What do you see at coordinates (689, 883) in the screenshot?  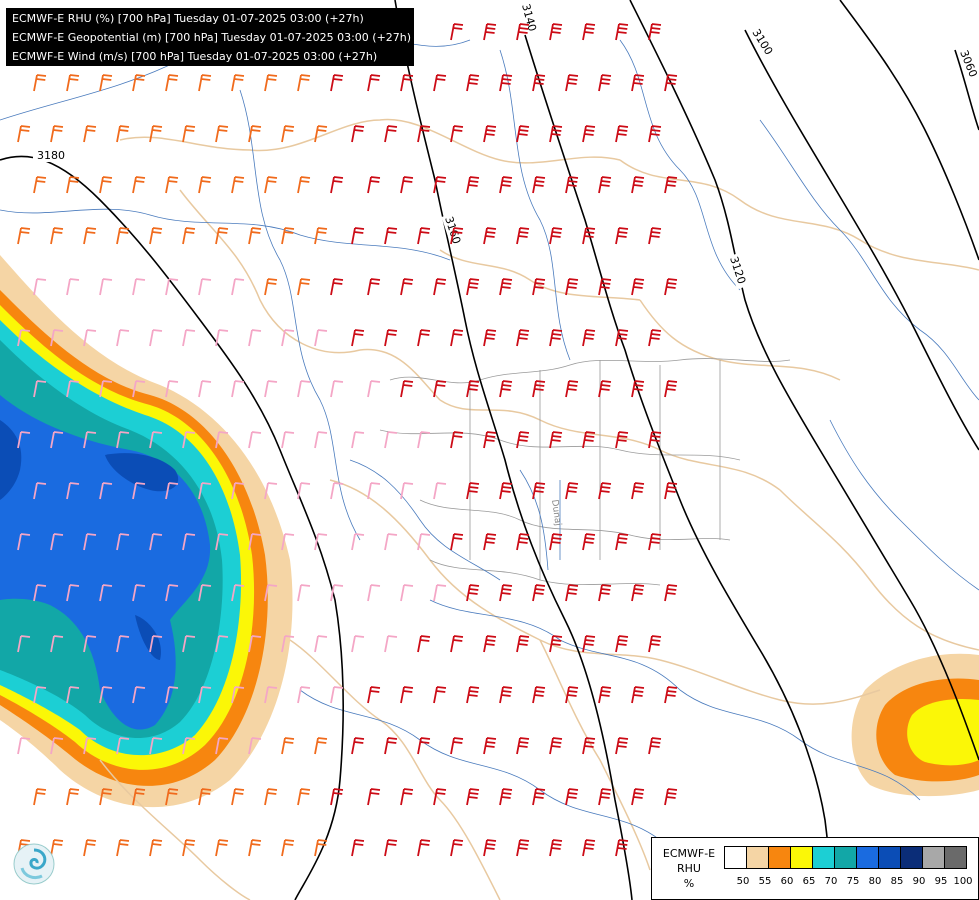 I see `legend-title-unit: %` at bounding box center [689, 883].